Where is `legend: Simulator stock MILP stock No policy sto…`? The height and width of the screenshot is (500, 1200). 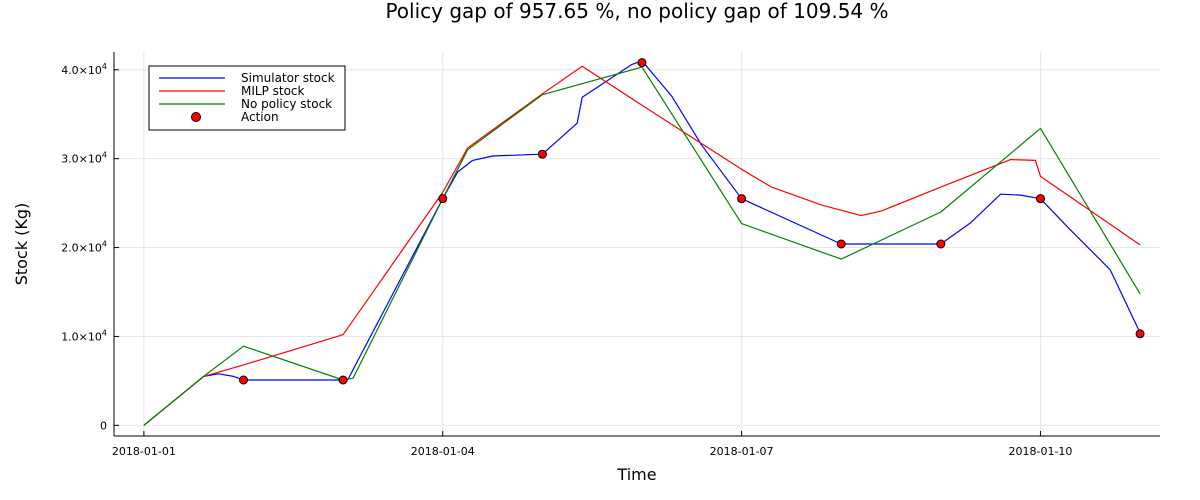 legend: Simulator stock MILP stock No policy sto… is located at coordinates (247, 98).